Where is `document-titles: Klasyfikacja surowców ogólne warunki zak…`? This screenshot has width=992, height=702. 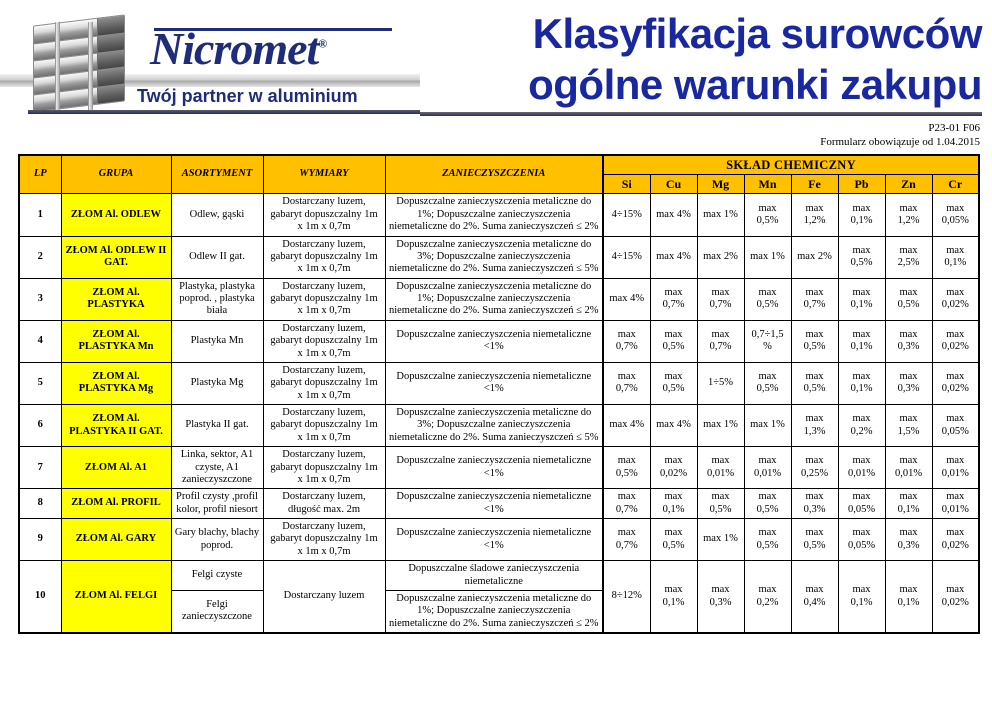
document-titles: Klasyfikacja surowców ogólne warunki zak… is located at coordinates (706, 58).